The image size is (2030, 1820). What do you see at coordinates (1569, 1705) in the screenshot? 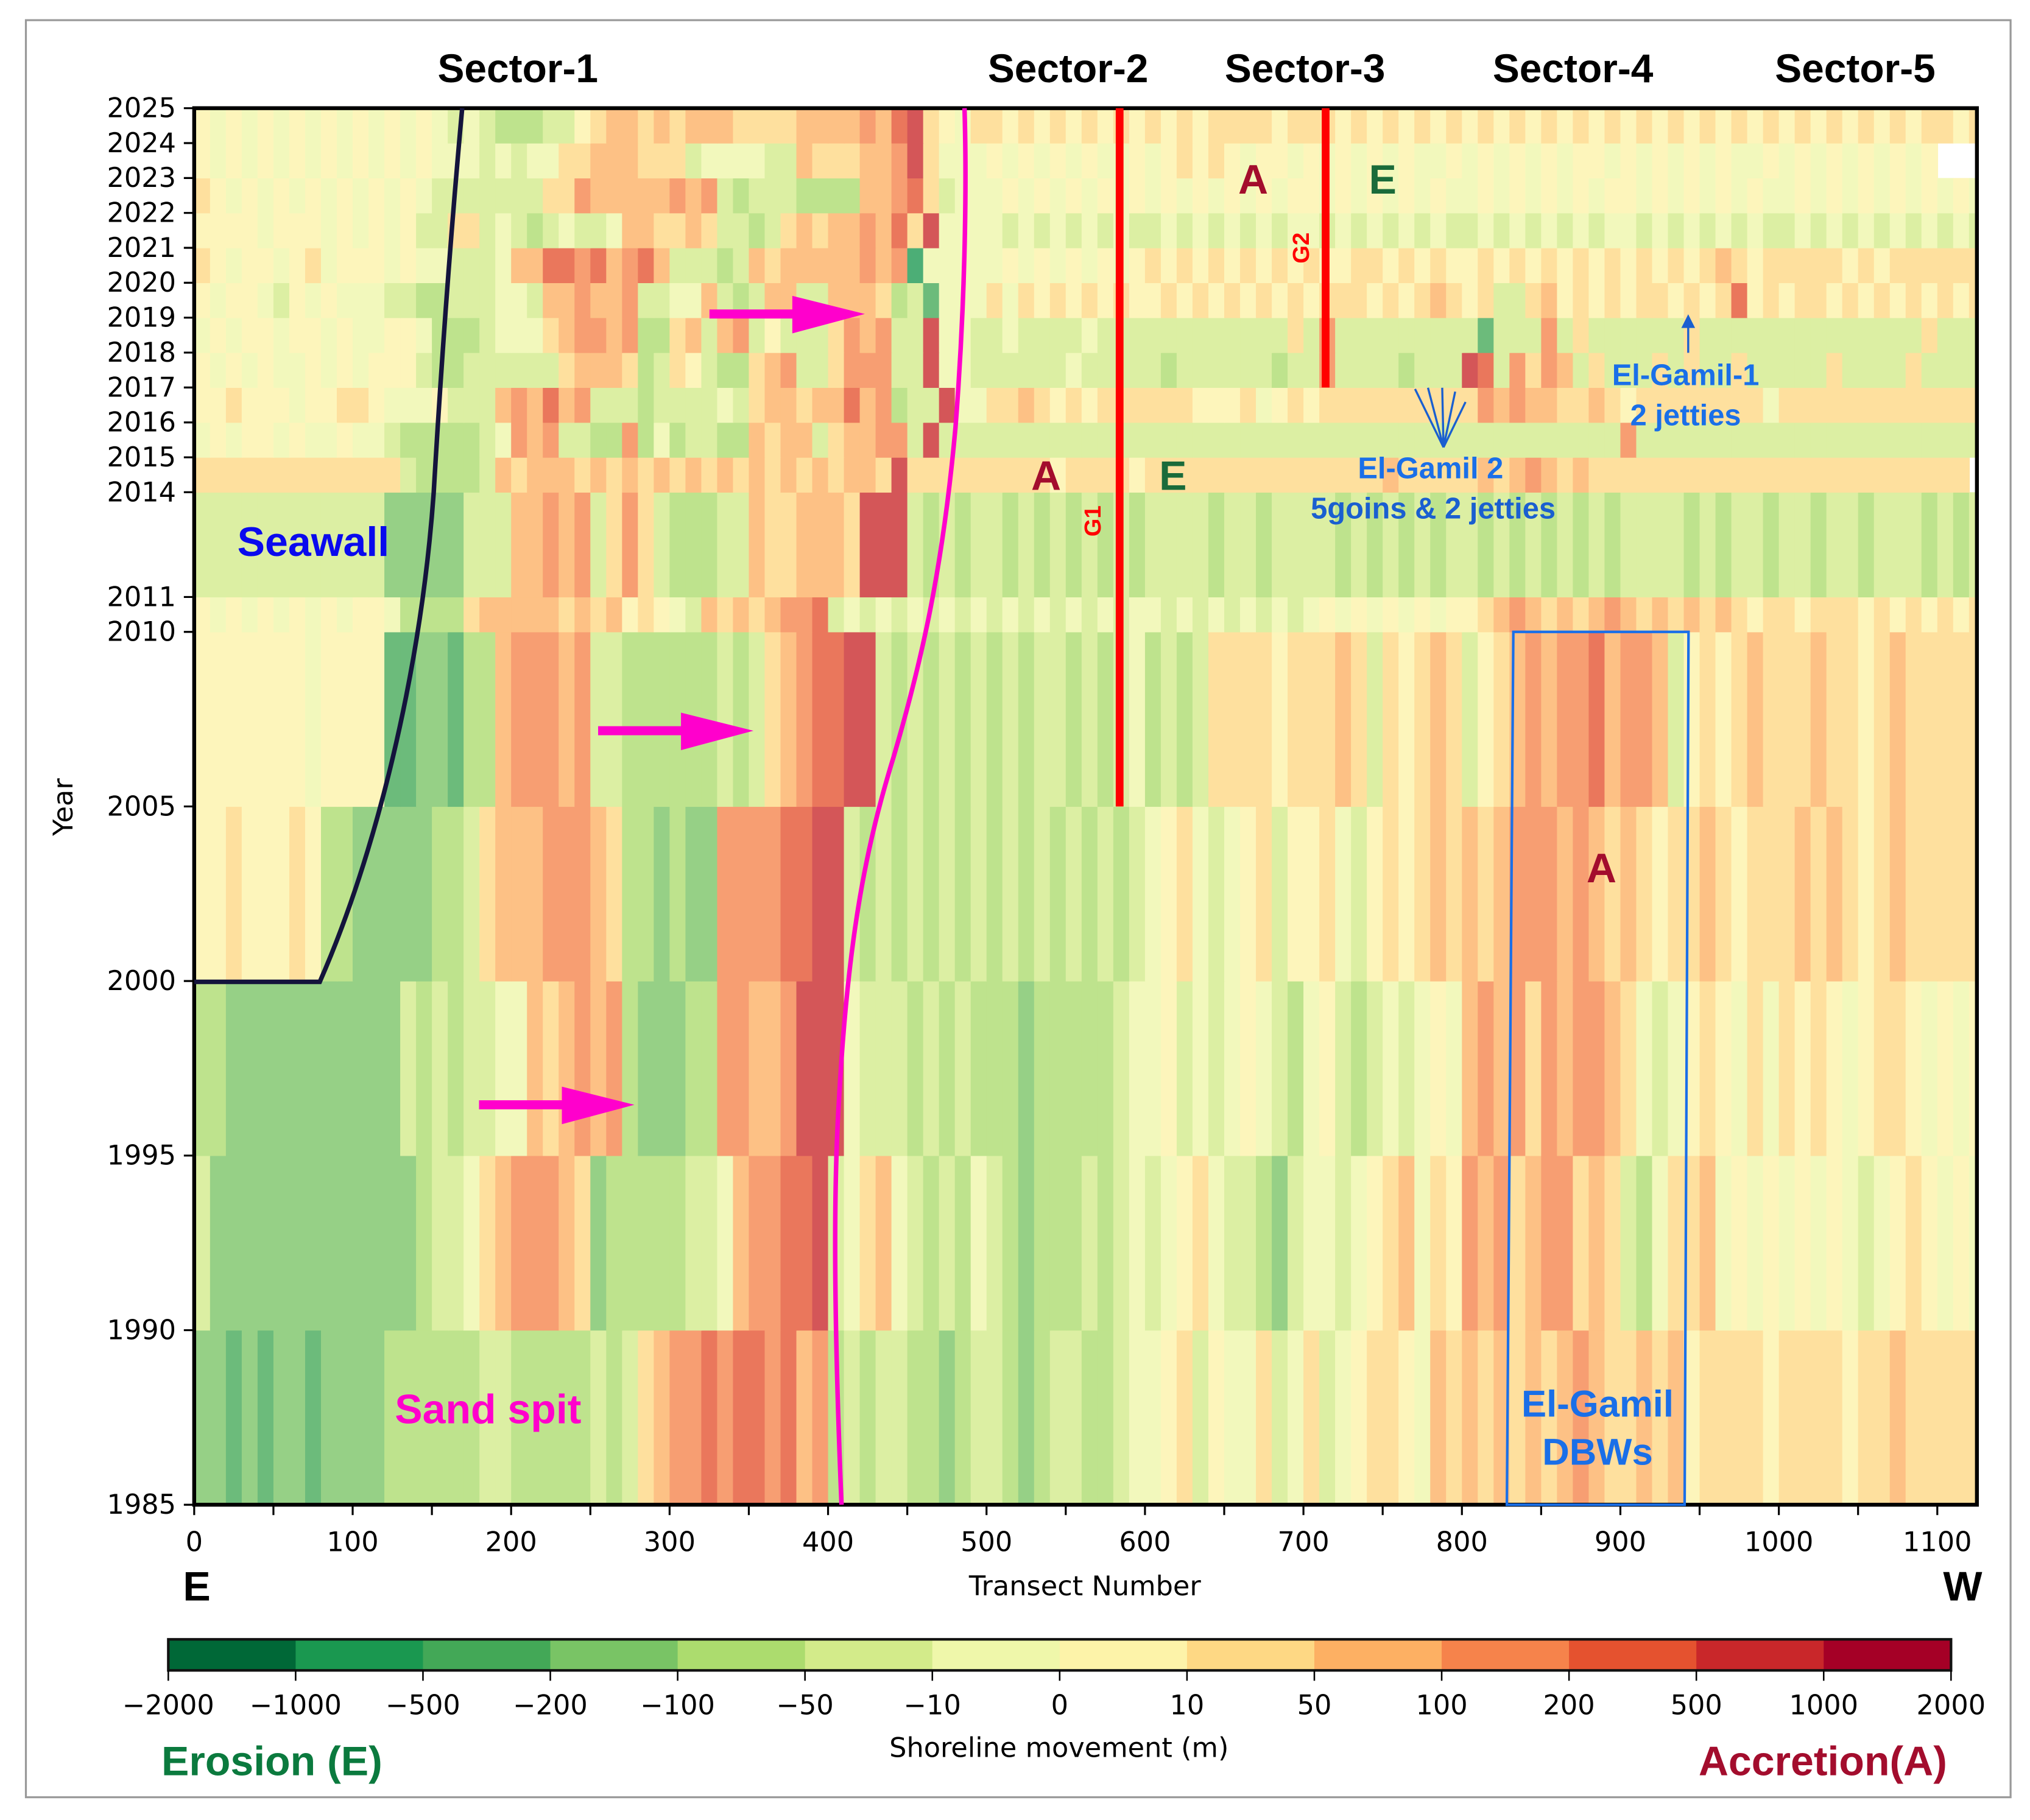
I see `colorbar-tick-label: 200` at bounding box center [1569, 1705].